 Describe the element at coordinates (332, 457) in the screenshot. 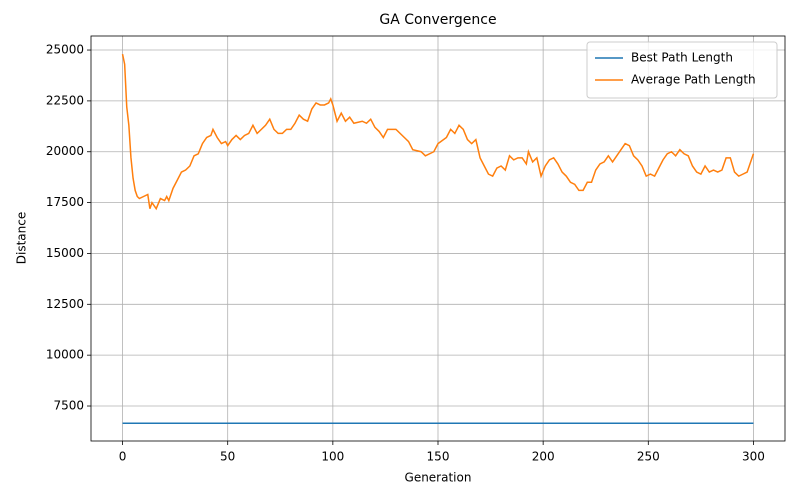

I see `x-tick-label: 100` at that location.